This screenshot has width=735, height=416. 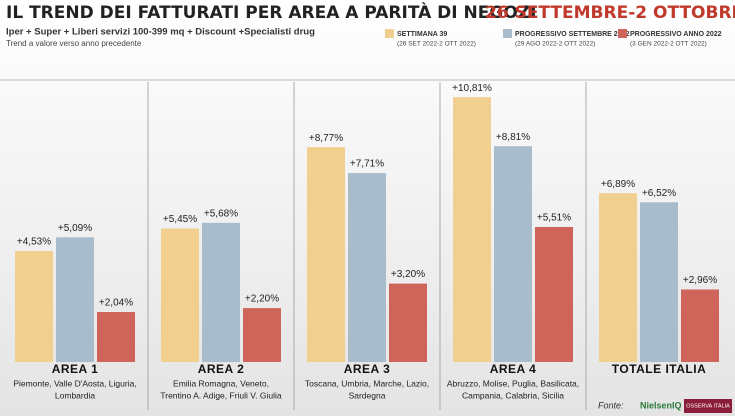 What do you see at coordinates (75, 228) in the screenshot?
I see `value-label: +5,09%` at bounding box center [75, 228].